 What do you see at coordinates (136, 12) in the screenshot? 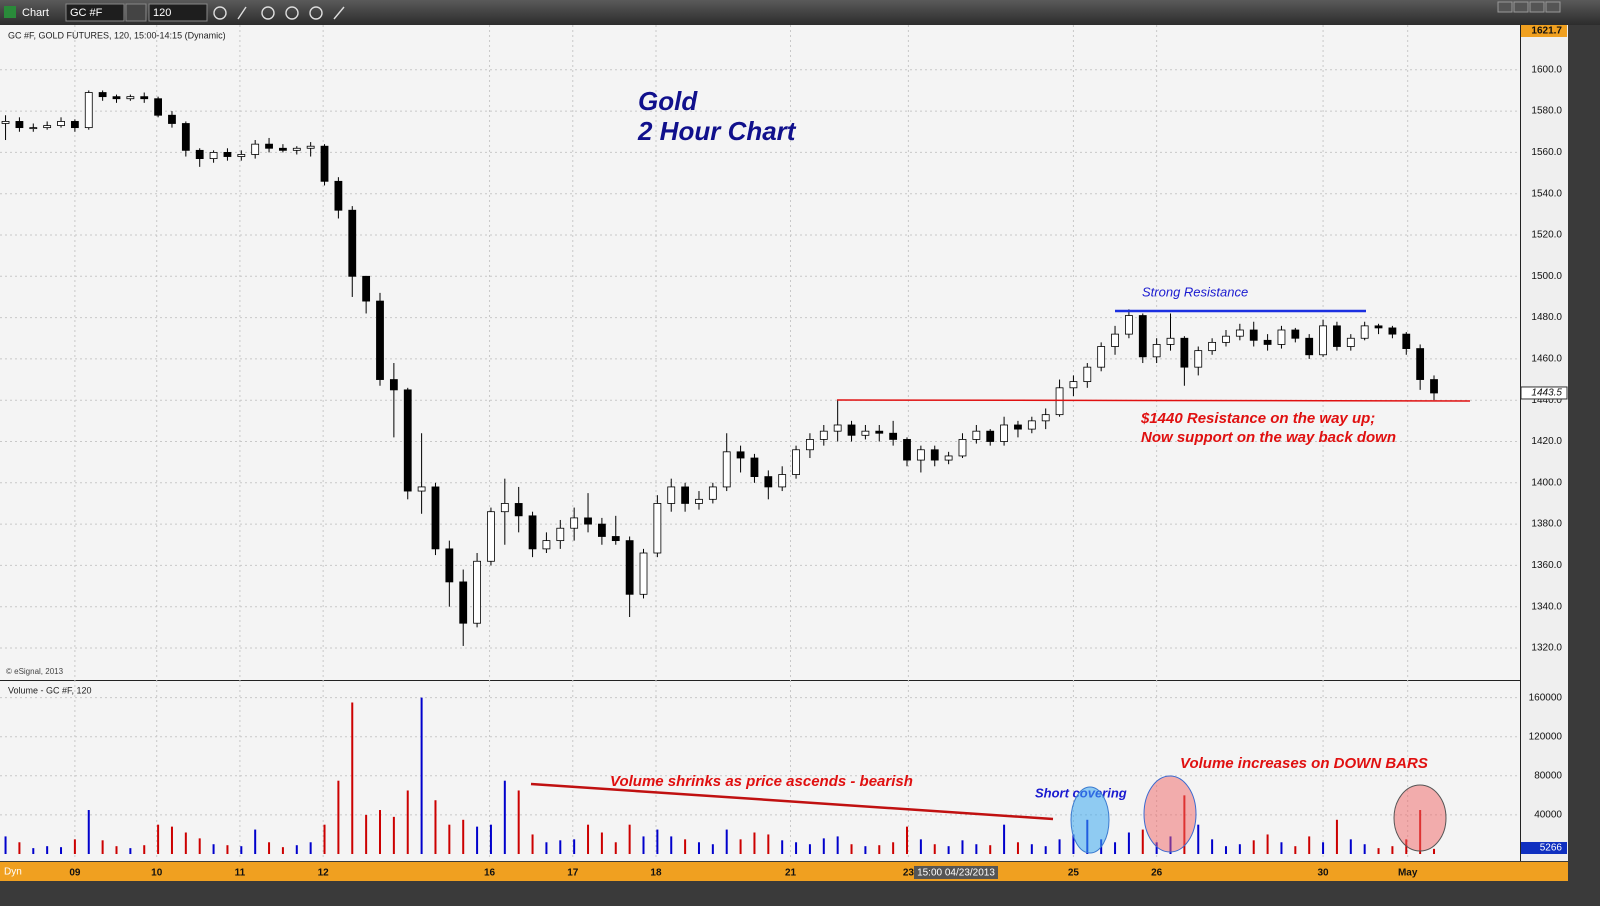
I see `settings-button` at bounding box center [136, 12].